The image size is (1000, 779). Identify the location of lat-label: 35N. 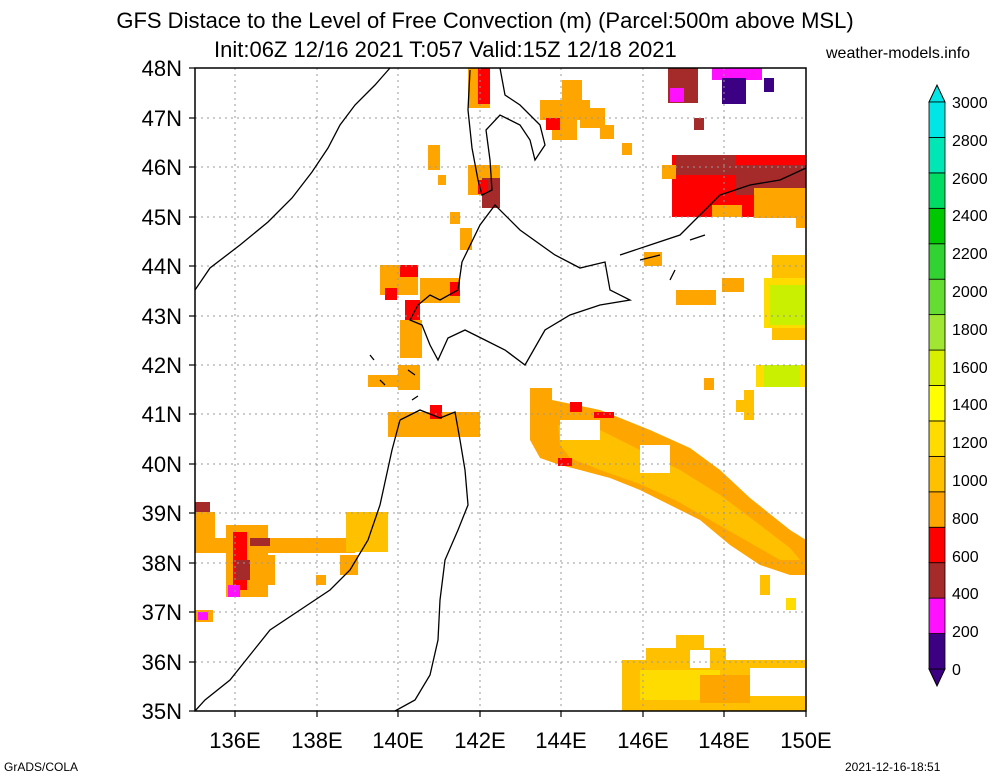
(162, 711).